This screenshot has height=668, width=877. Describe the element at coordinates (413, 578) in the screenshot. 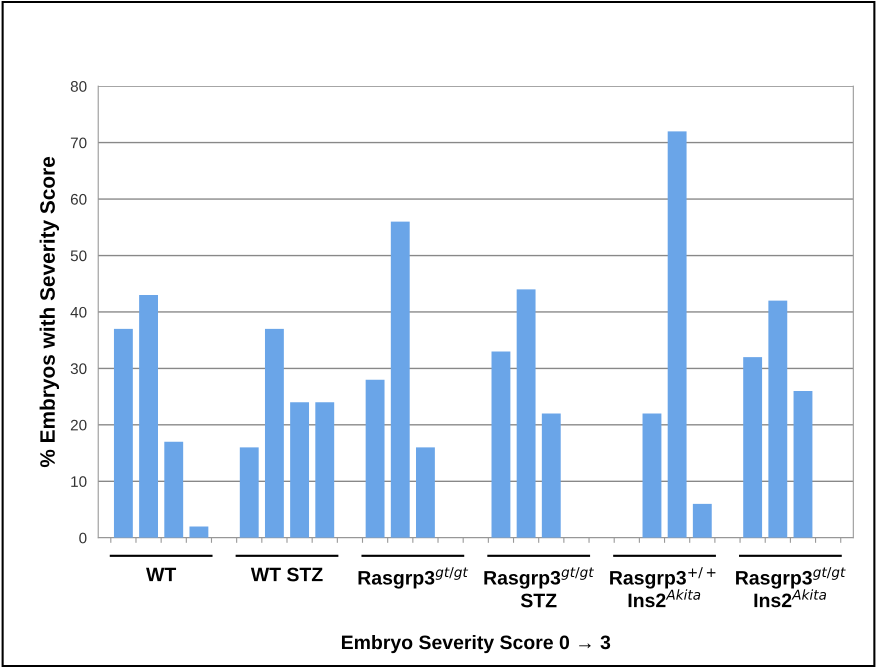

I see `x-tick-label: Rasgrp3$^{gt/gt}$` at that location.